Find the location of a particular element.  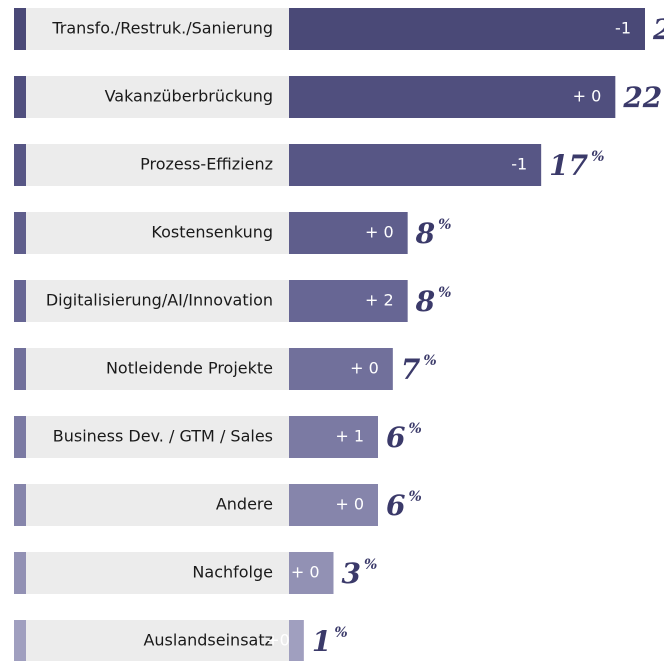

value-label: 24% is located at coordinates (658, 29).